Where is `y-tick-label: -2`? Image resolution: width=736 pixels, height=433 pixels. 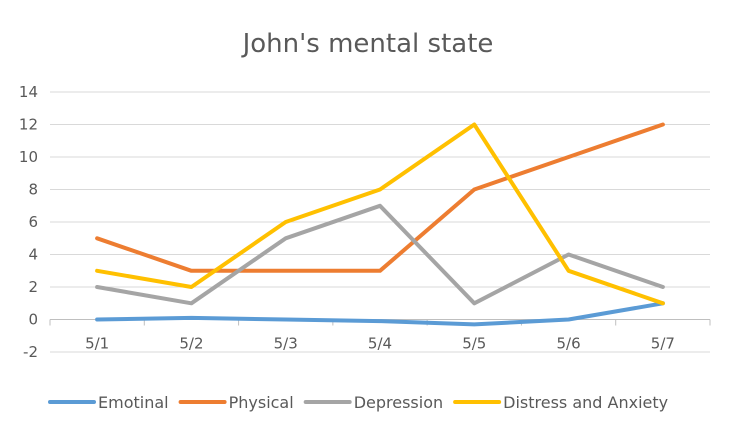 y-tick-label: -2 is located at coordinates (30, 352).